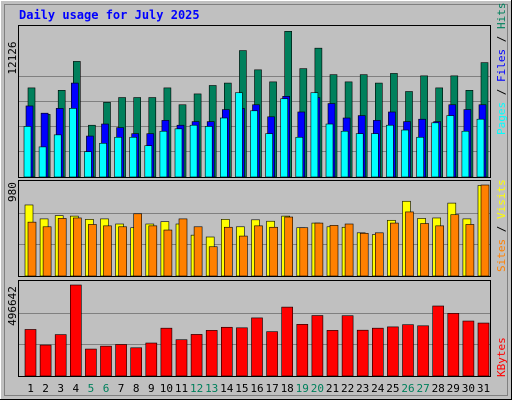 This screenshot has height=400, width=512. What do you see at coordinates (77, 247) in the screenshot?
I see `bar-sites-day-4-fill` at bounding box center [77, 247].